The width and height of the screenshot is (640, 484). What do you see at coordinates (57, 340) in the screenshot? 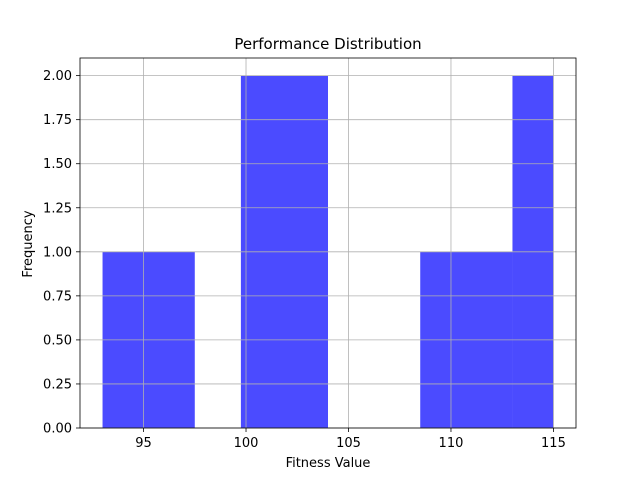
I see `y-tick-label: 0.50` at bounding box center [57, 340].